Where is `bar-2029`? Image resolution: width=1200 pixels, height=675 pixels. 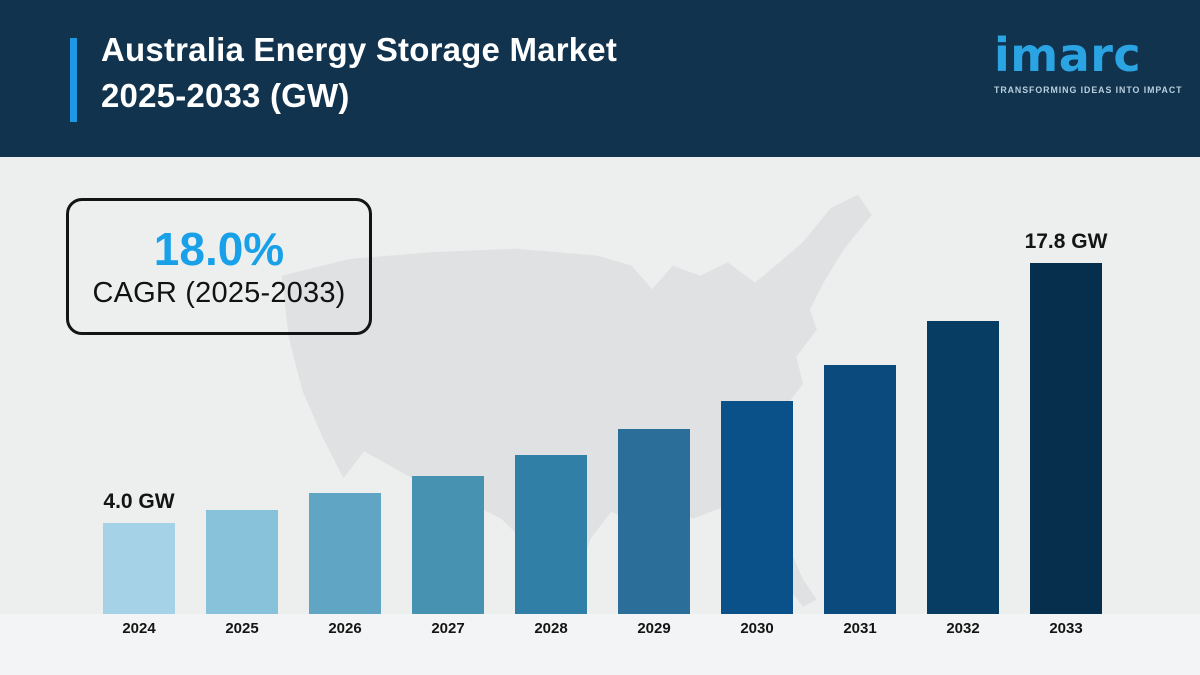
bar-2029 is located at coordinates (654, 521).